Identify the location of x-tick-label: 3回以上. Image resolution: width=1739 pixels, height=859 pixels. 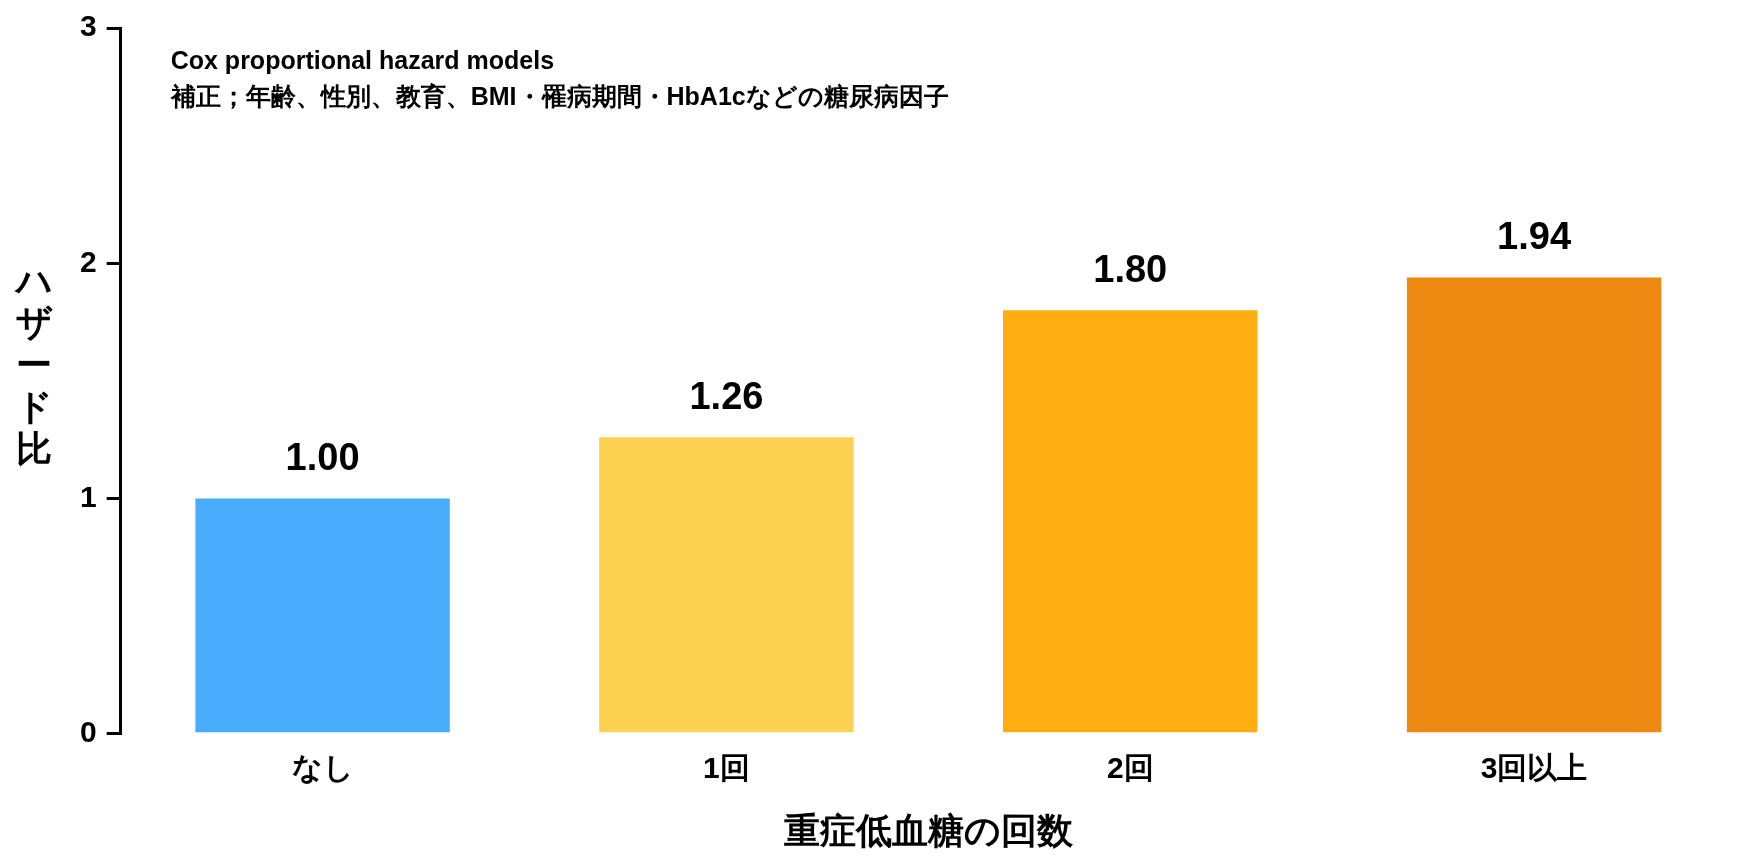
(1534, 768).